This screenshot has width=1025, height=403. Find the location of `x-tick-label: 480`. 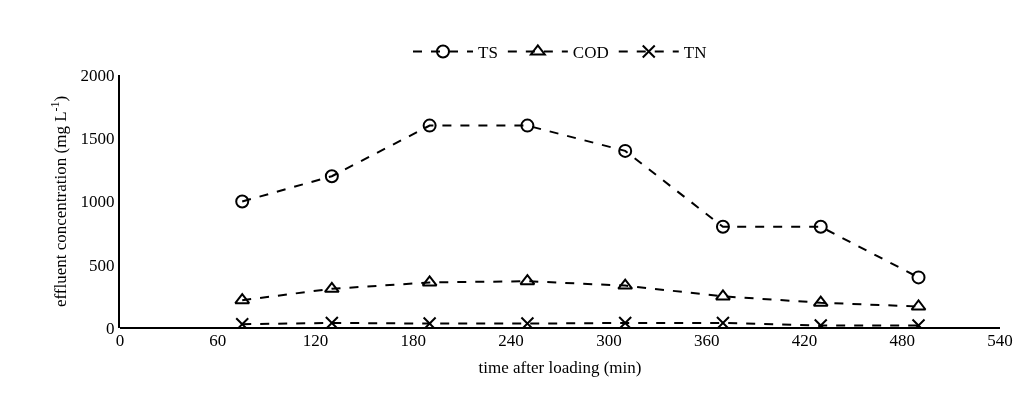

x-tick-label: 480 is located at coordinates (902, 340).